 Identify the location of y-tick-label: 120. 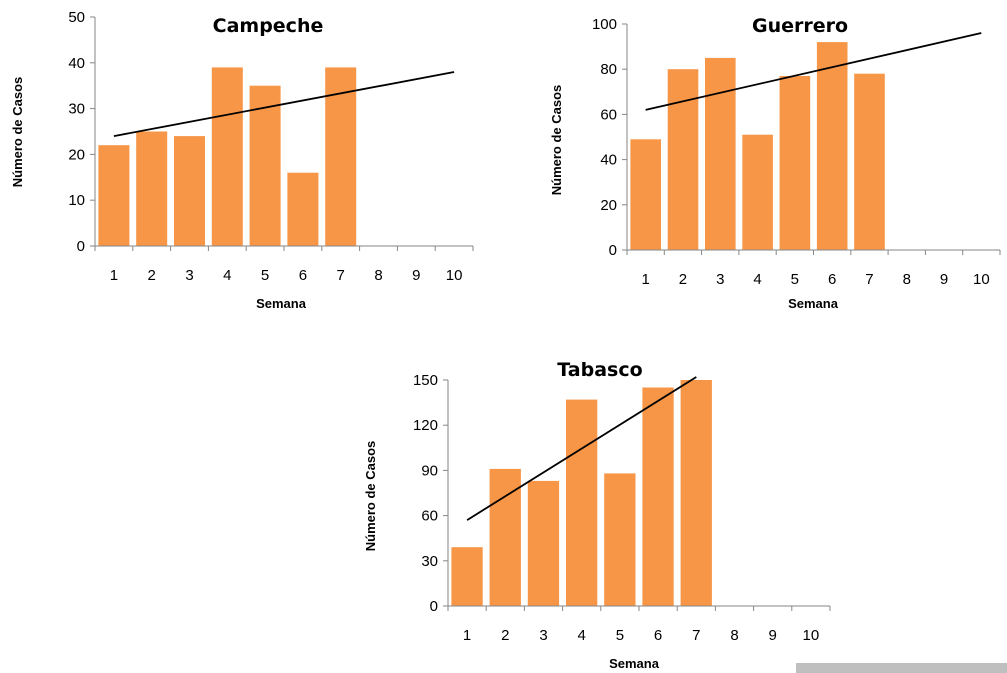
(425, 425).